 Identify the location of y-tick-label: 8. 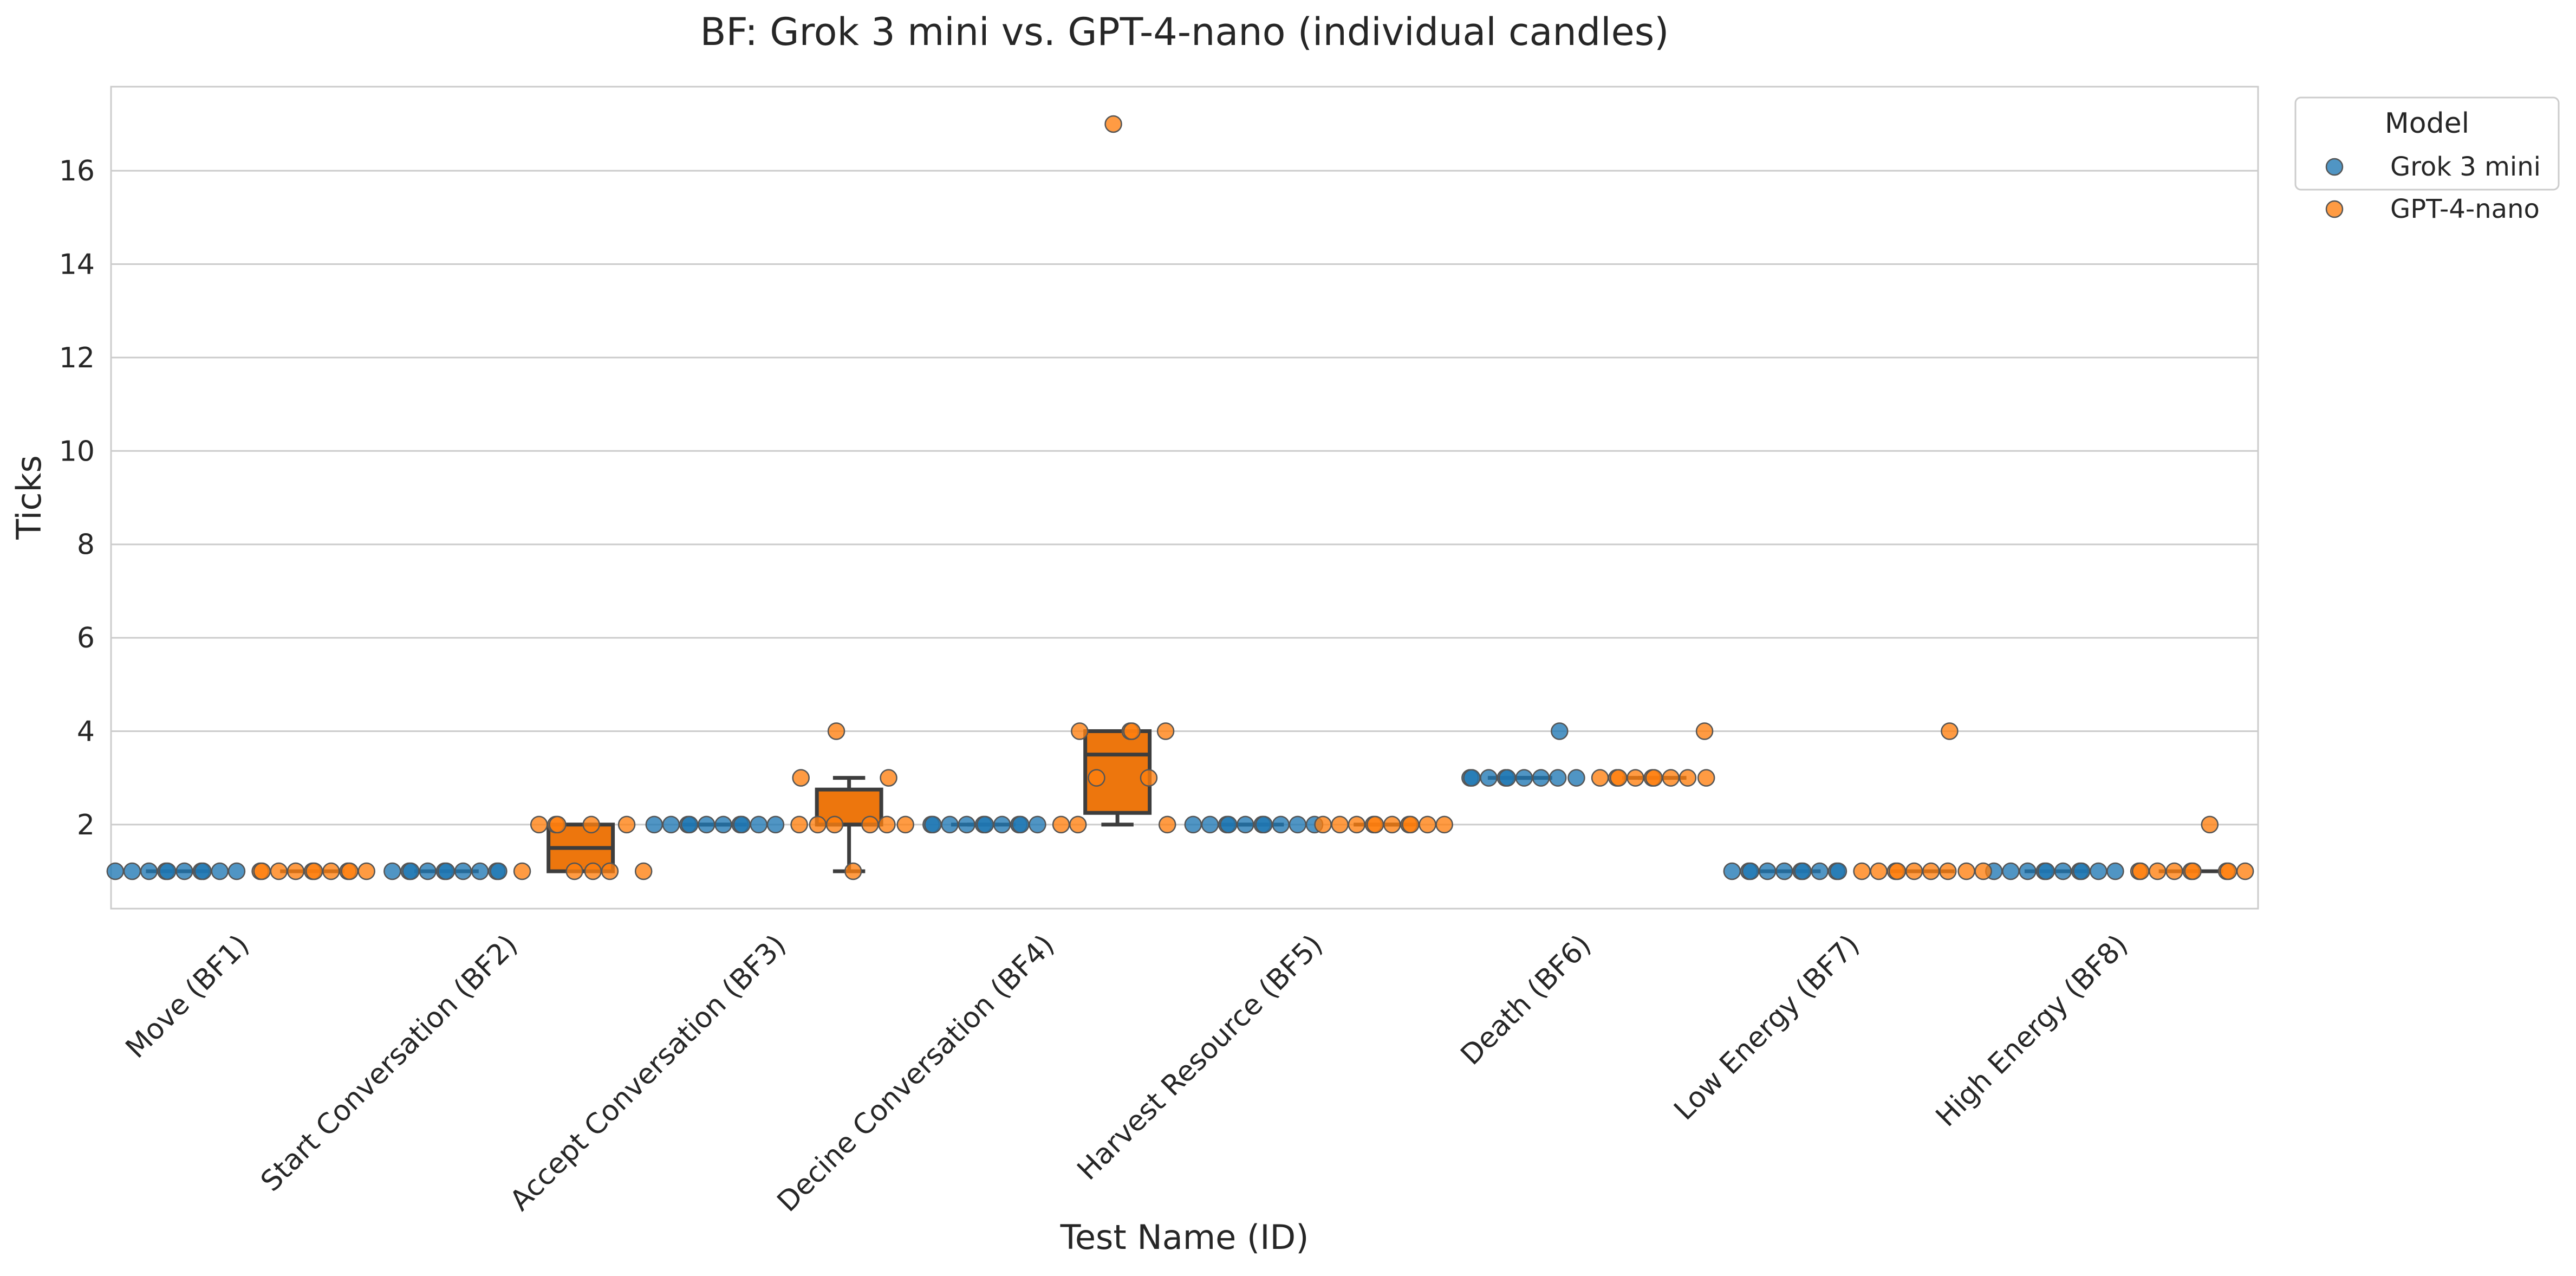
(86, 545).